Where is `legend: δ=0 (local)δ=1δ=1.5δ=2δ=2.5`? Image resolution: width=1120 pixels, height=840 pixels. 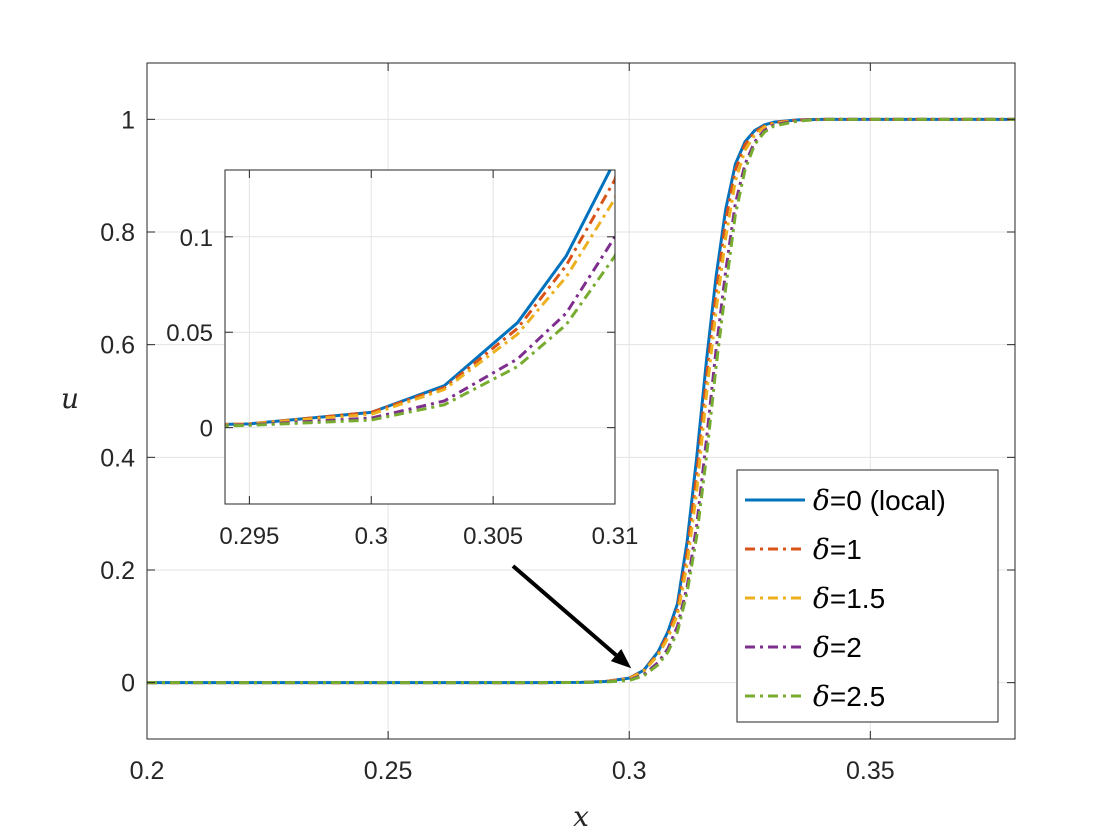 legend: δ=0 (local)δ=1δ=1.5δ=2δ=2.5 is located at coordinates (867, 596).